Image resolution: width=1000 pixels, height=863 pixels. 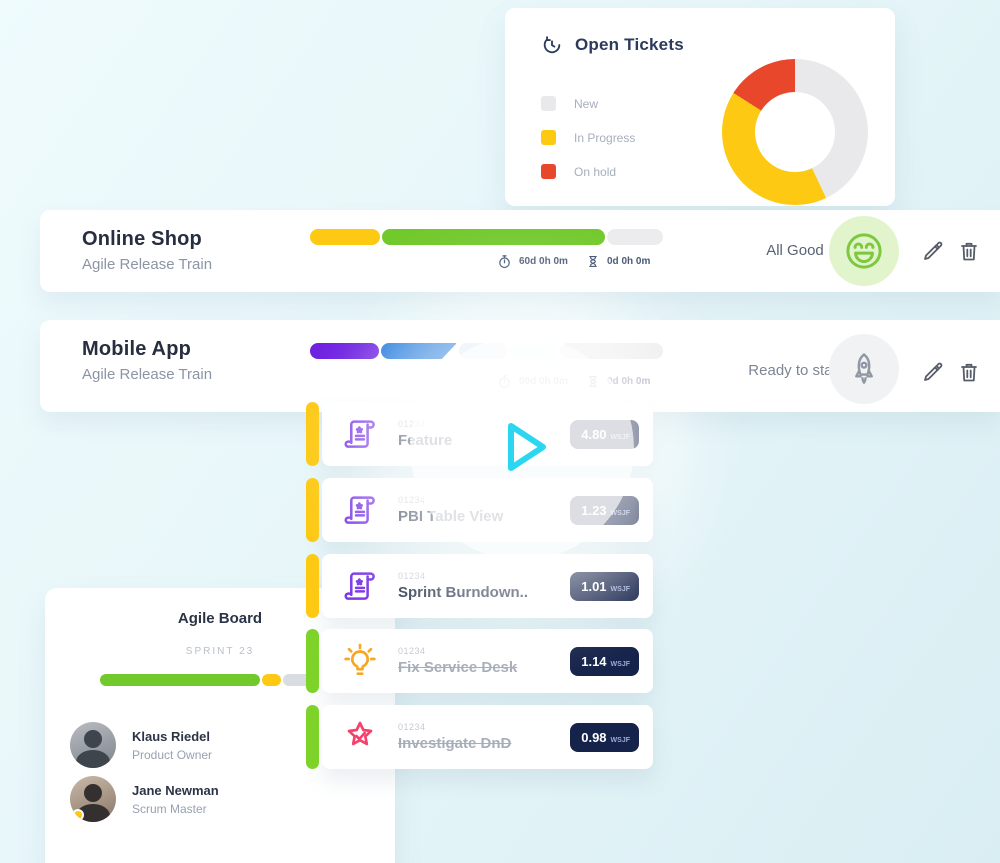 I want to click on member-name: Klaus Riedel, so click(x=171, y=736).